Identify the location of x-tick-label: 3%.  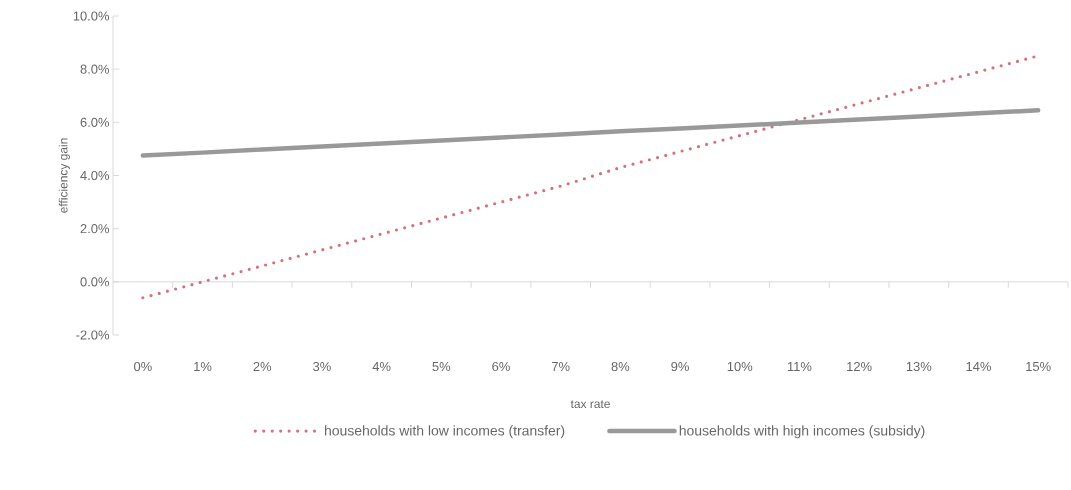
(322, 366).